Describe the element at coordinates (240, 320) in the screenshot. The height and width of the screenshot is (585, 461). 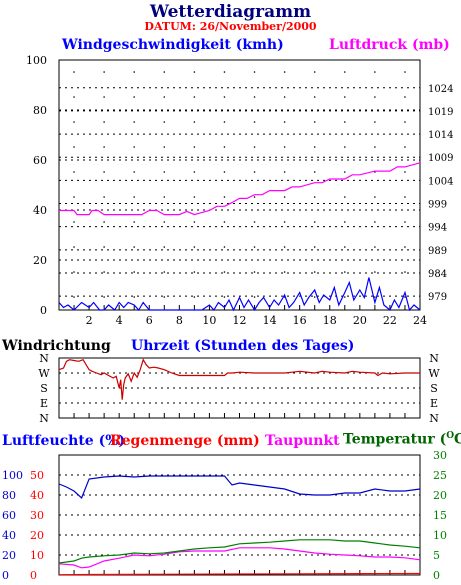
I see `x-tick-label: 12` at that location.